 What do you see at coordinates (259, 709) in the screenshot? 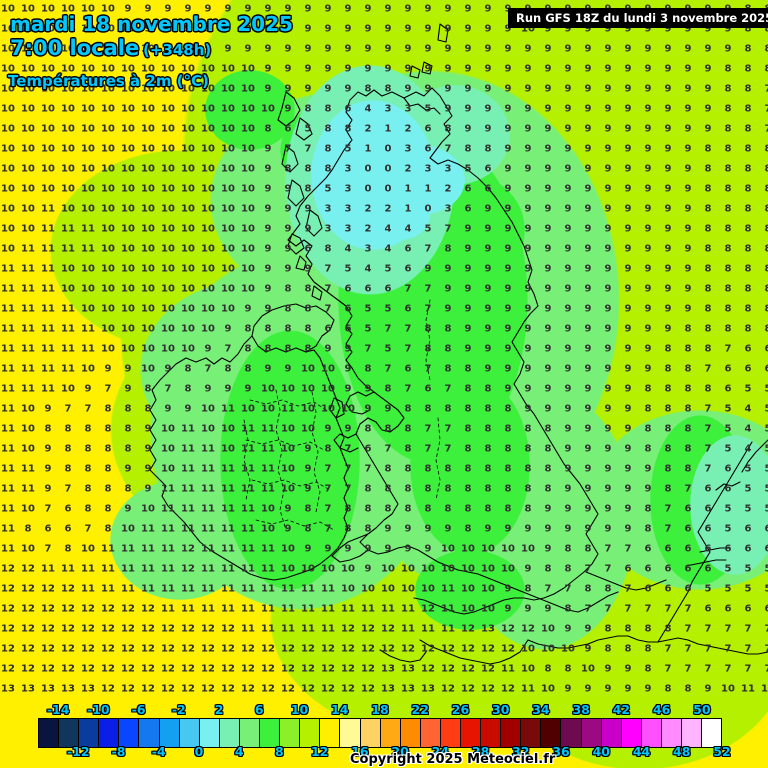
I see `color-scale-tick-label: 6` at bounding box center [259, 709].